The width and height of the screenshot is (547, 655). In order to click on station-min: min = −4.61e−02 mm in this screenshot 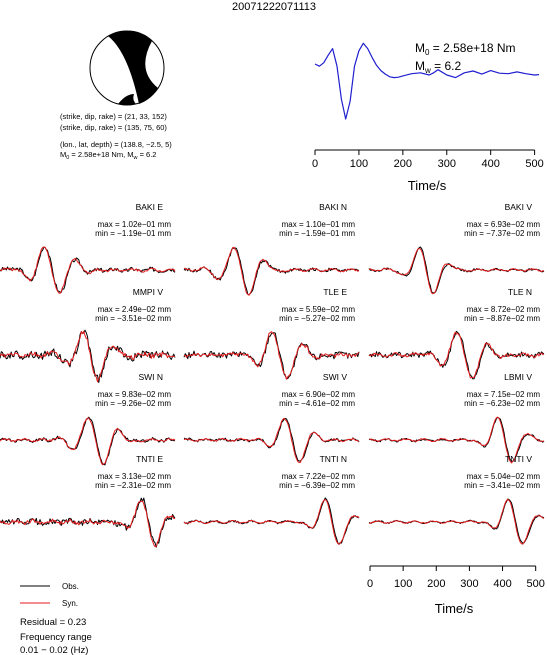, I will do `click(317, 403)`.